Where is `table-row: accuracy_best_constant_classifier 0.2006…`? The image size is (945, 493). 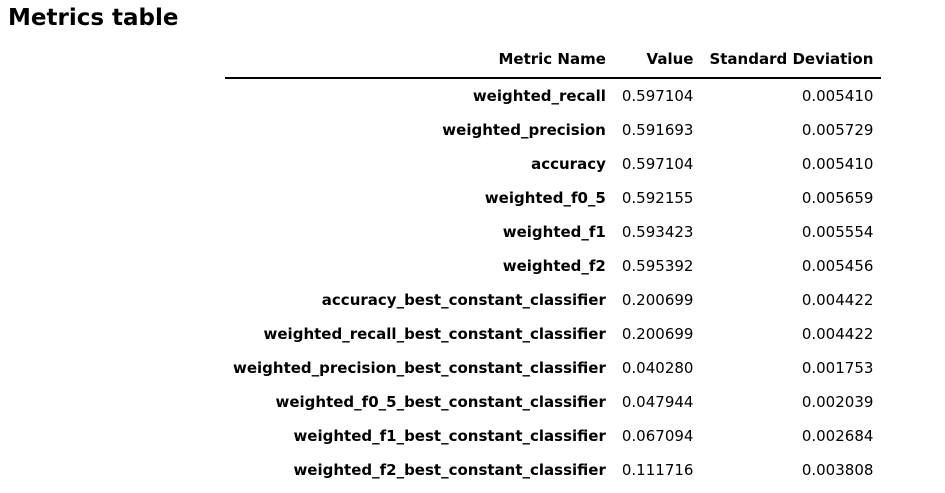 table-row: accuracy_best_constant_classifier 0.2006… is located at coordinates (553, 300).